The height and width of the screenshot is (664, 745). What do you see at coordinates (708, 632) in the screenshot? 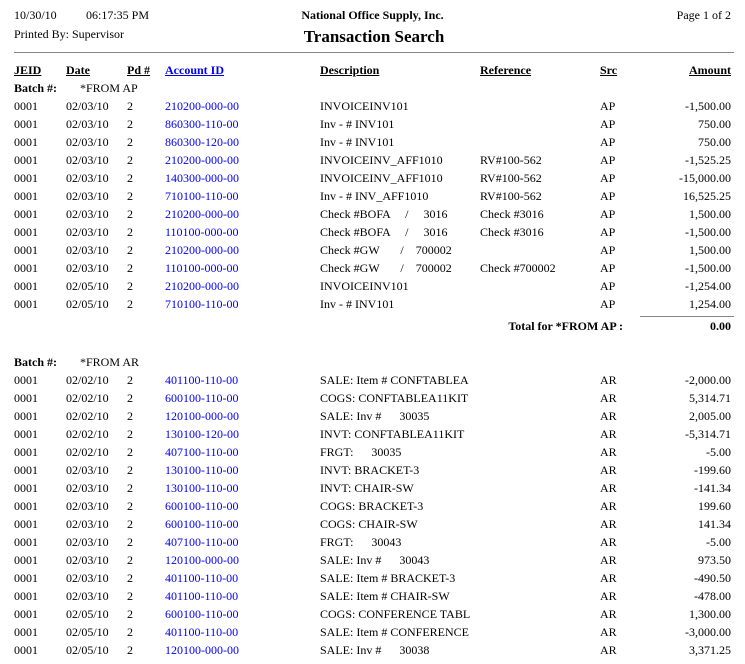
I see `amount-cell: -3,000.00` at bounding box center [708, 632].